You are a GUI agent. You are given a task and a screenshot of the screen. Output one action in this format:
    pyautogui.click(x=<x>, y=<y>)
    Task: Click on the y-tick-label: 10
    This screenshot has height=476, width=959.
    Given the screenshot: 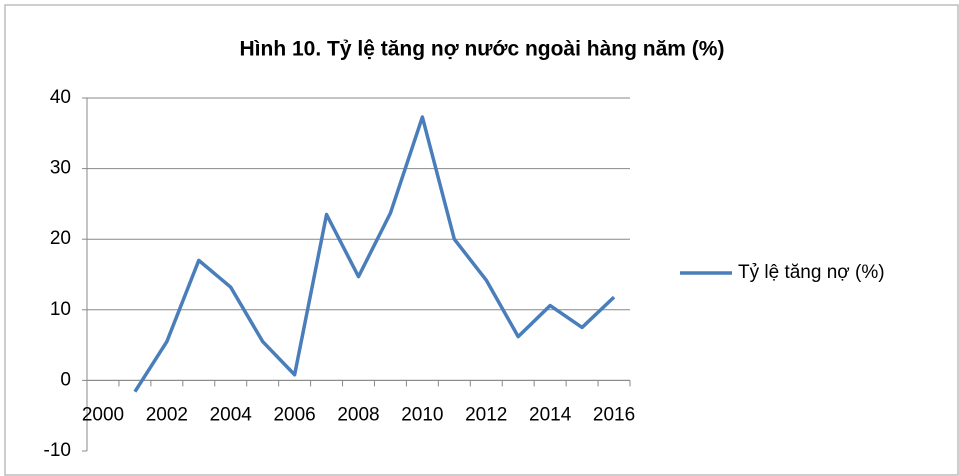 What is the action you would take?
    pyautogui.click(x=60, y=309)
    